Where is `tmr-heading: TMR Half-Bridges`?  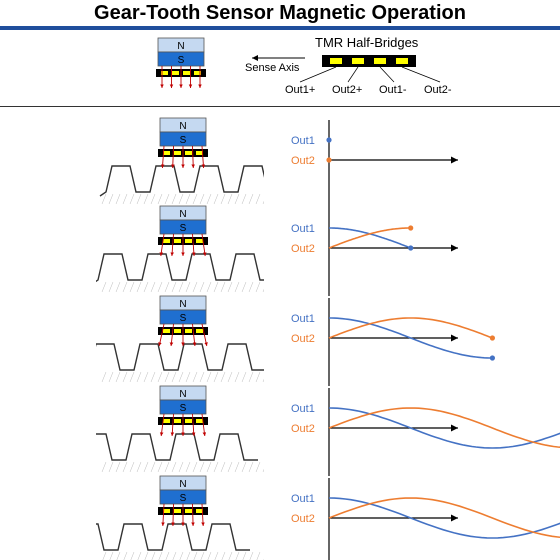
tmr-heading: TMR Half-Bridges is located at coordinates (367, 42).